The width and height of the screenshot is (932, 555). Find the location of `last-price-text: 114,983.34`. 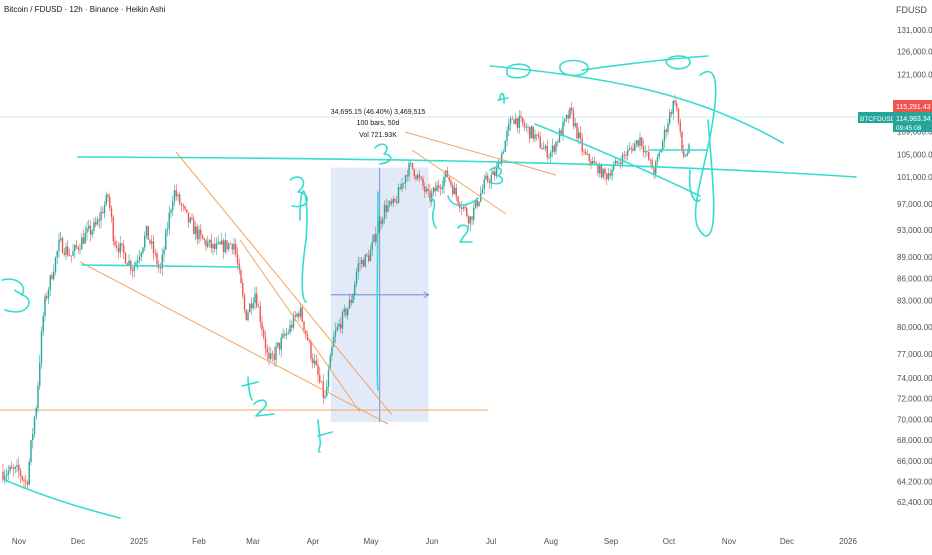

last-price-text: 114,983.34 is located at coordinates (913, 119).